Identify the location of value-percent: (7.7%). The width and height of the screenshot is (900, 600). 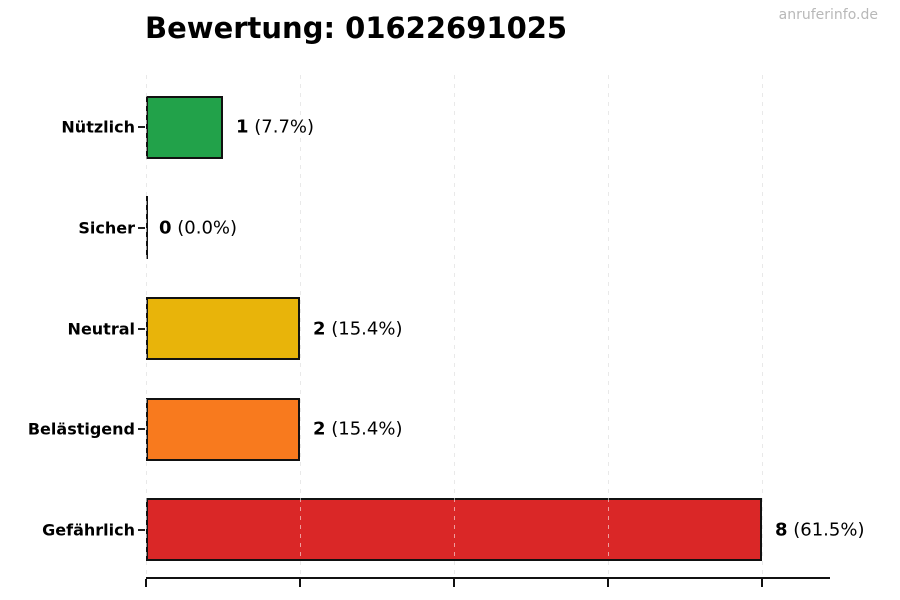
(281, 127).